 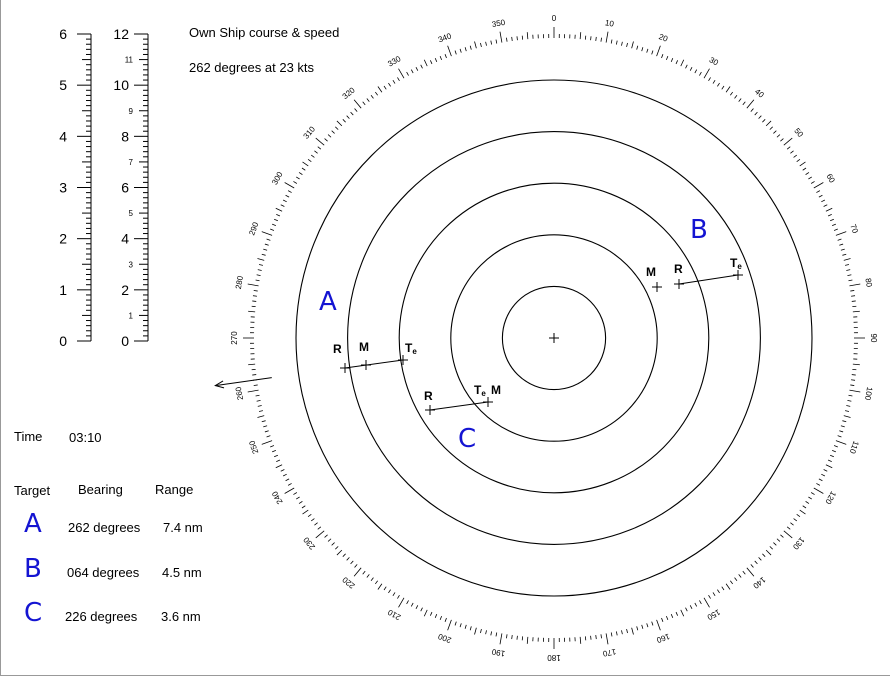 What do you see at coordinates (129, 60) in the screenshot?
I see `right-scale-minor-label: 11` at bounding box center [129, 60].